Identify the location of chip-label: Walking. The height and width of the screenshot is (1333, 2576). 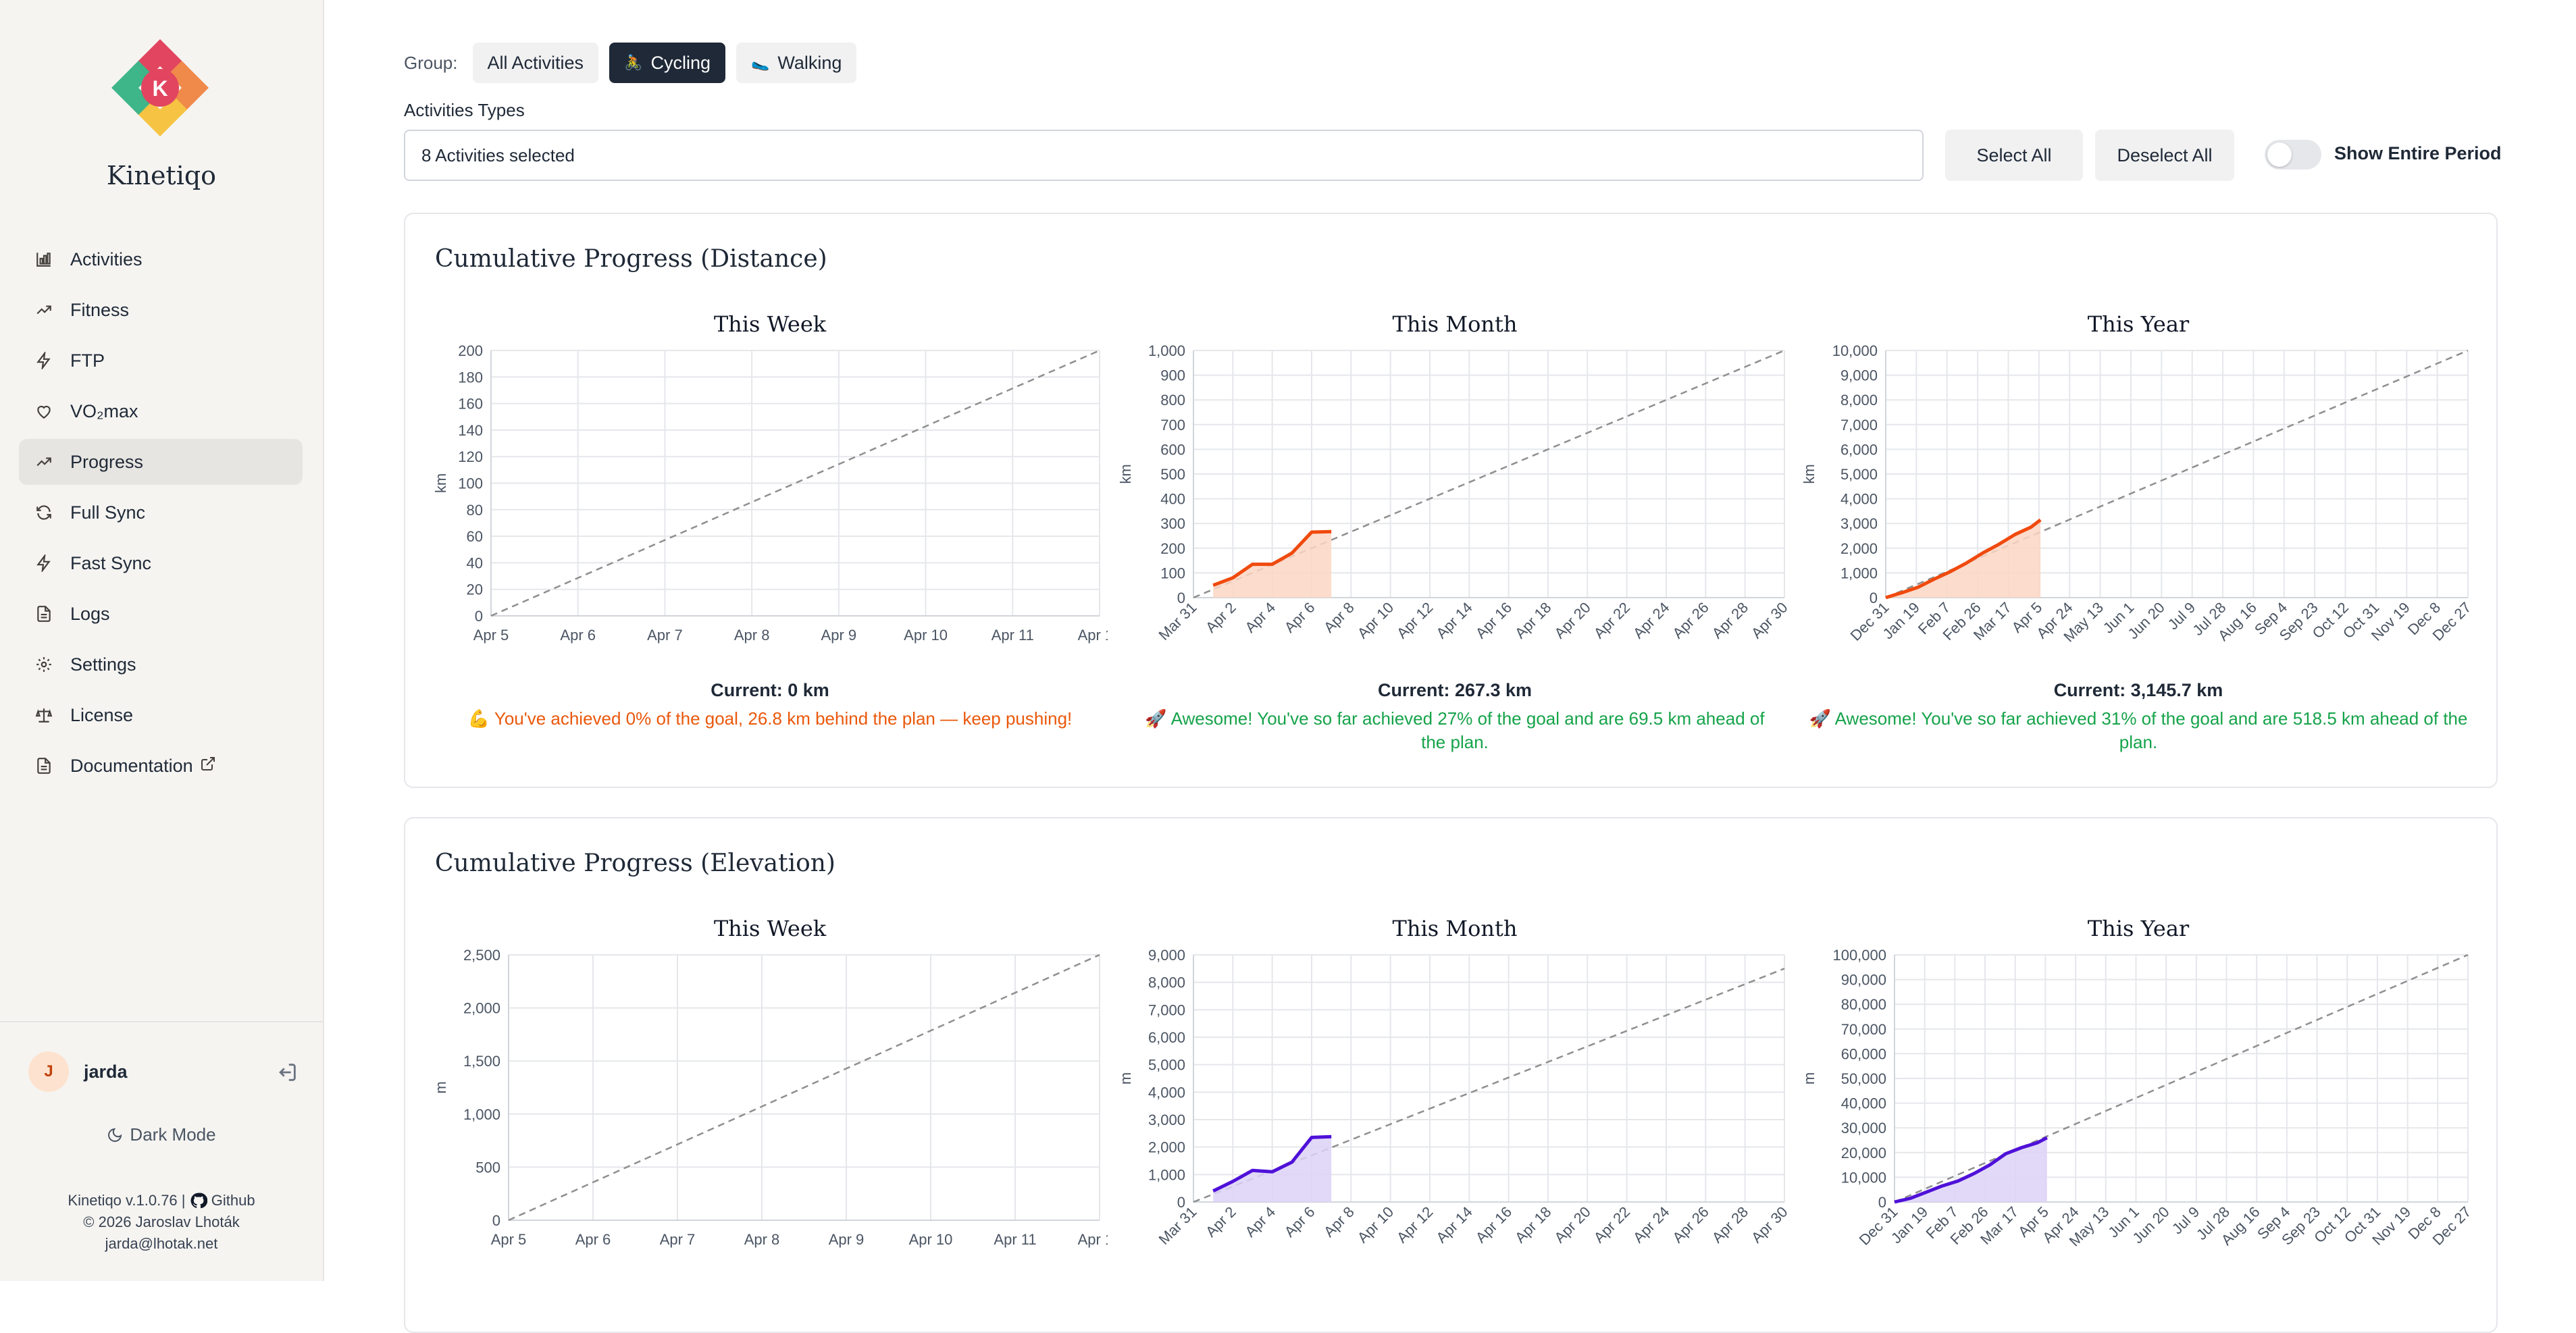
(810, 62).